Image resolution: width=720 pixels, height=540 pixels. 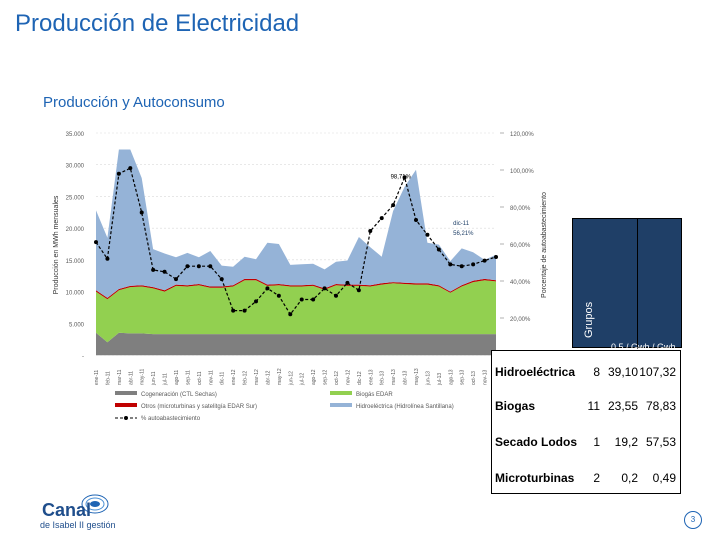 I want to click on table-row: Microturbinas 2 0,2 0,49, so click(x=586, y=478).